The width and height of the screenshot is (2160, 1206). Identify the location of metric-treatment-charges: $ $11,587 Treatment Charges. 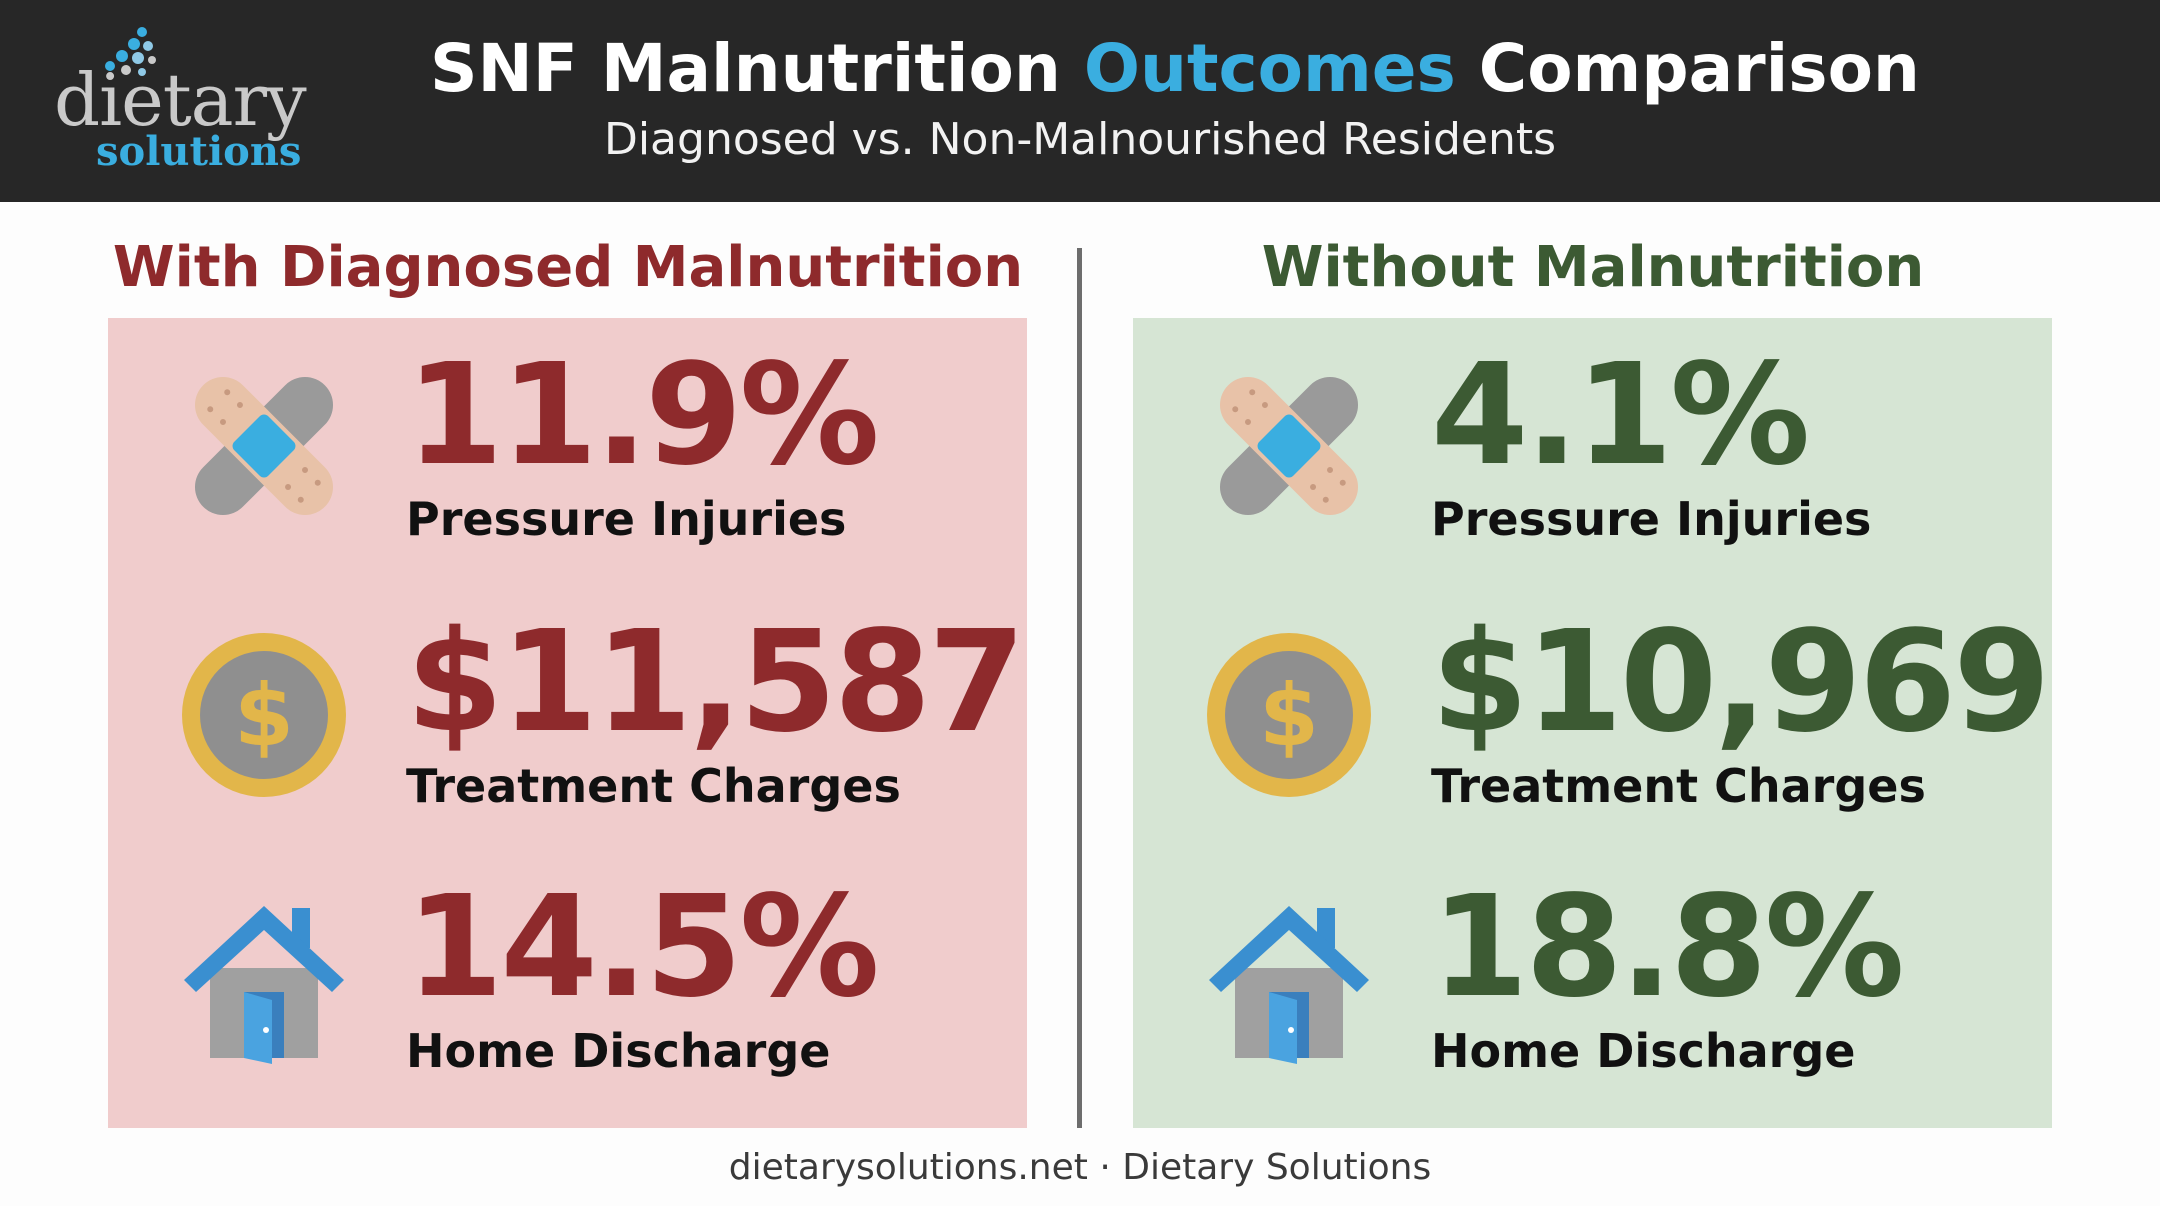
(567, 718).